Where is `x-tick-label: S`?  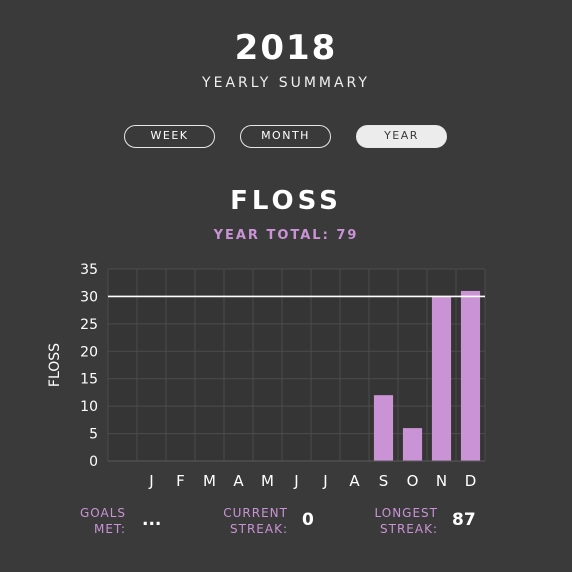
x-tick-label: S is located at coordinates (384, 481).